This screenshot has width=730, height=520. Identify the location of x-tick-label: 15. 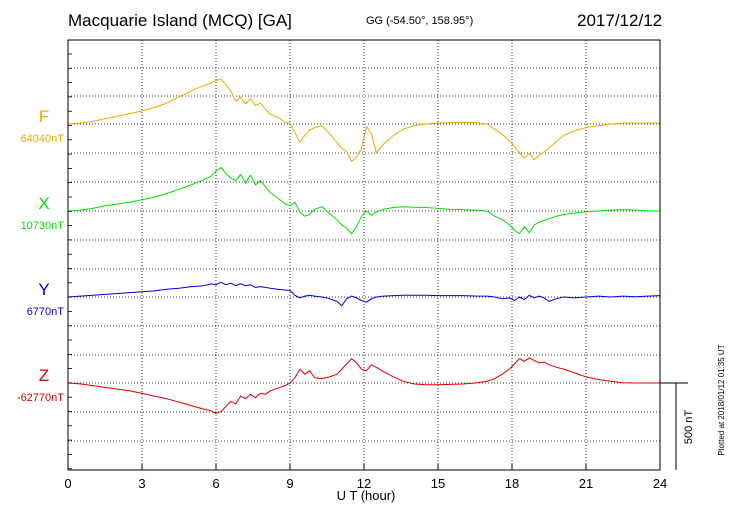
(438, 483).